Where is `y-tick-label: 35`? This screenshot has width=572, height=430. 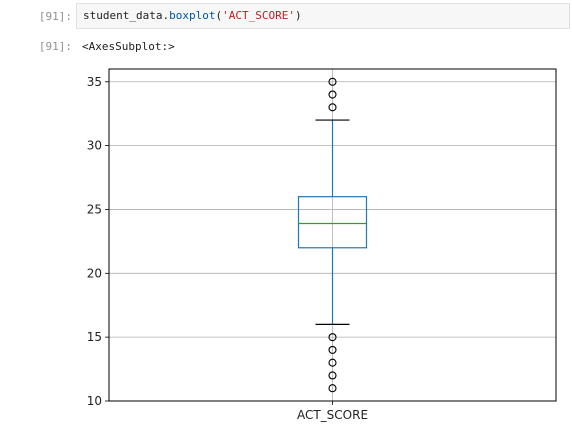 y-tick-label: 35 is located at coordinates (94, 82).